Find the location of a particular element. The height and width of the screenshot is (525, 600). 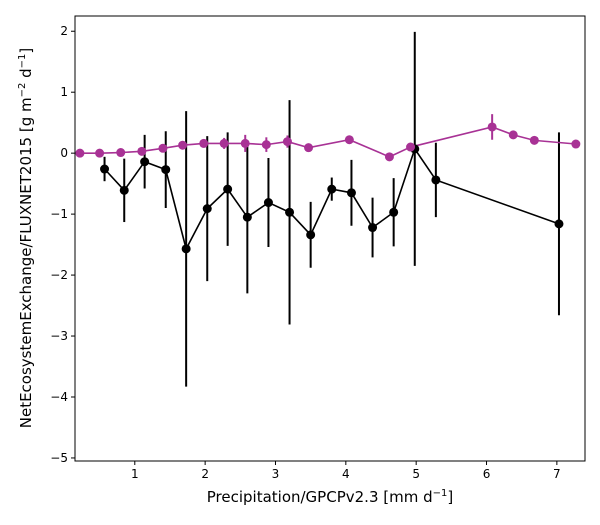

x-tick-label: 3 is located at coordinates (276, 474).